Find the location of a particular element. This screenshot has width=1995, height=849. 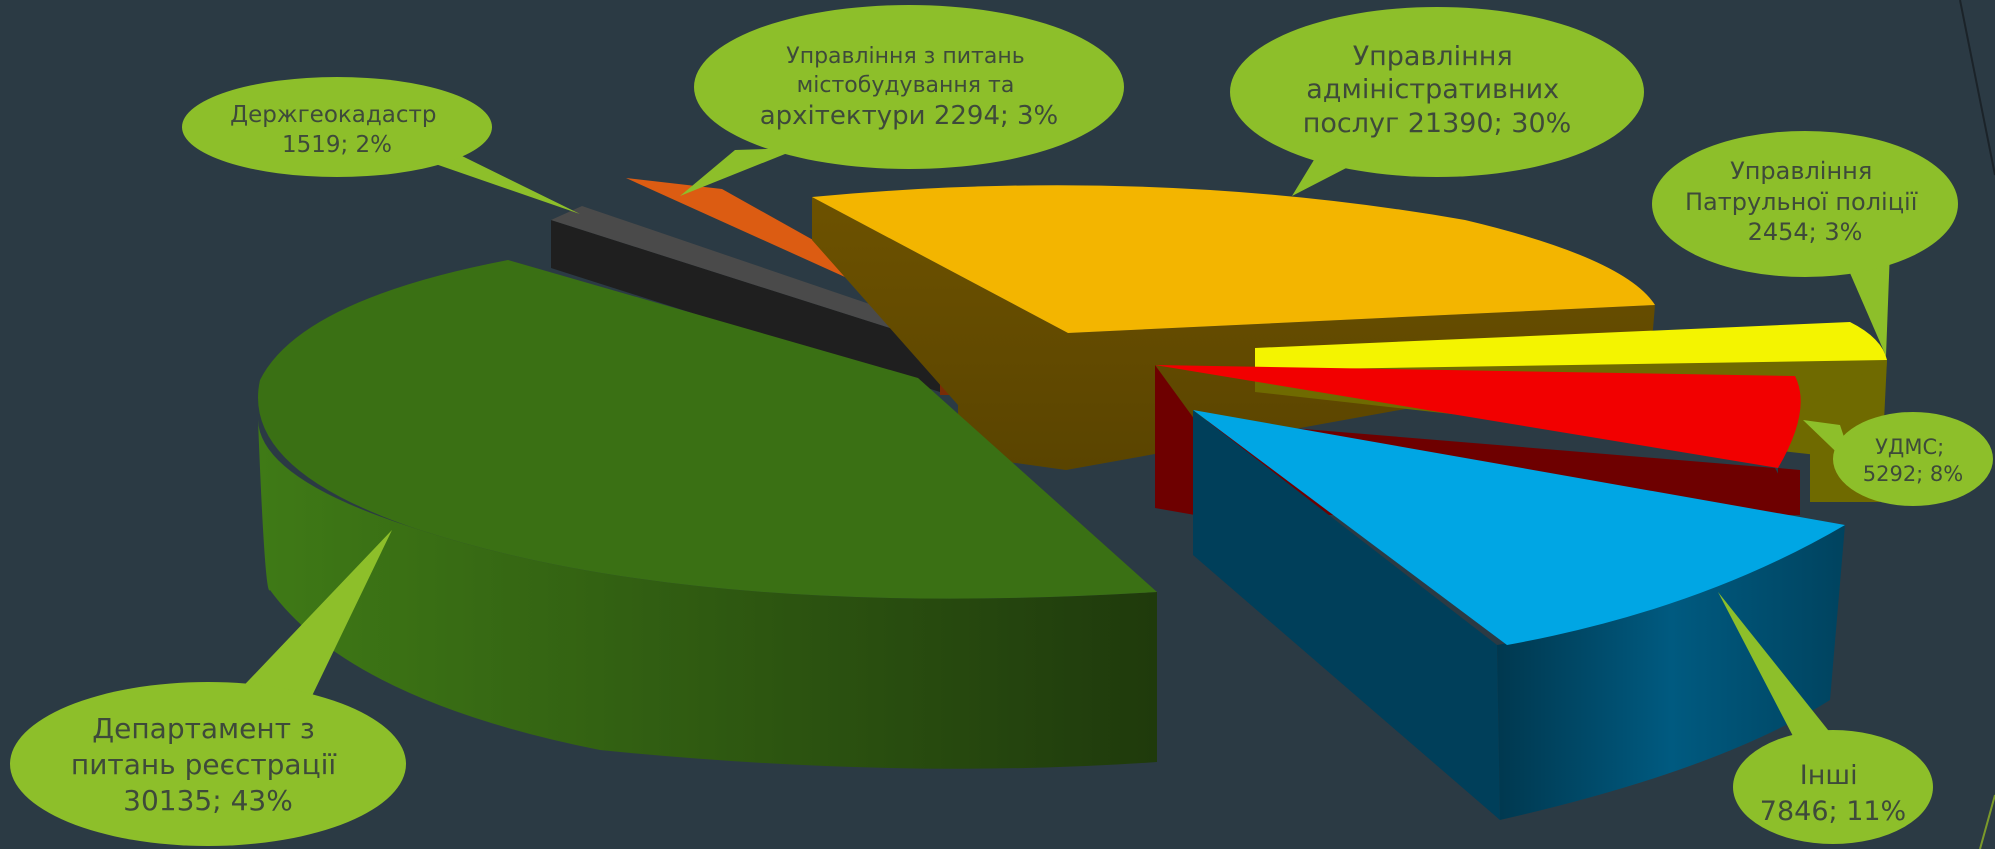

pie-slice is located at coordinates (745, 299).